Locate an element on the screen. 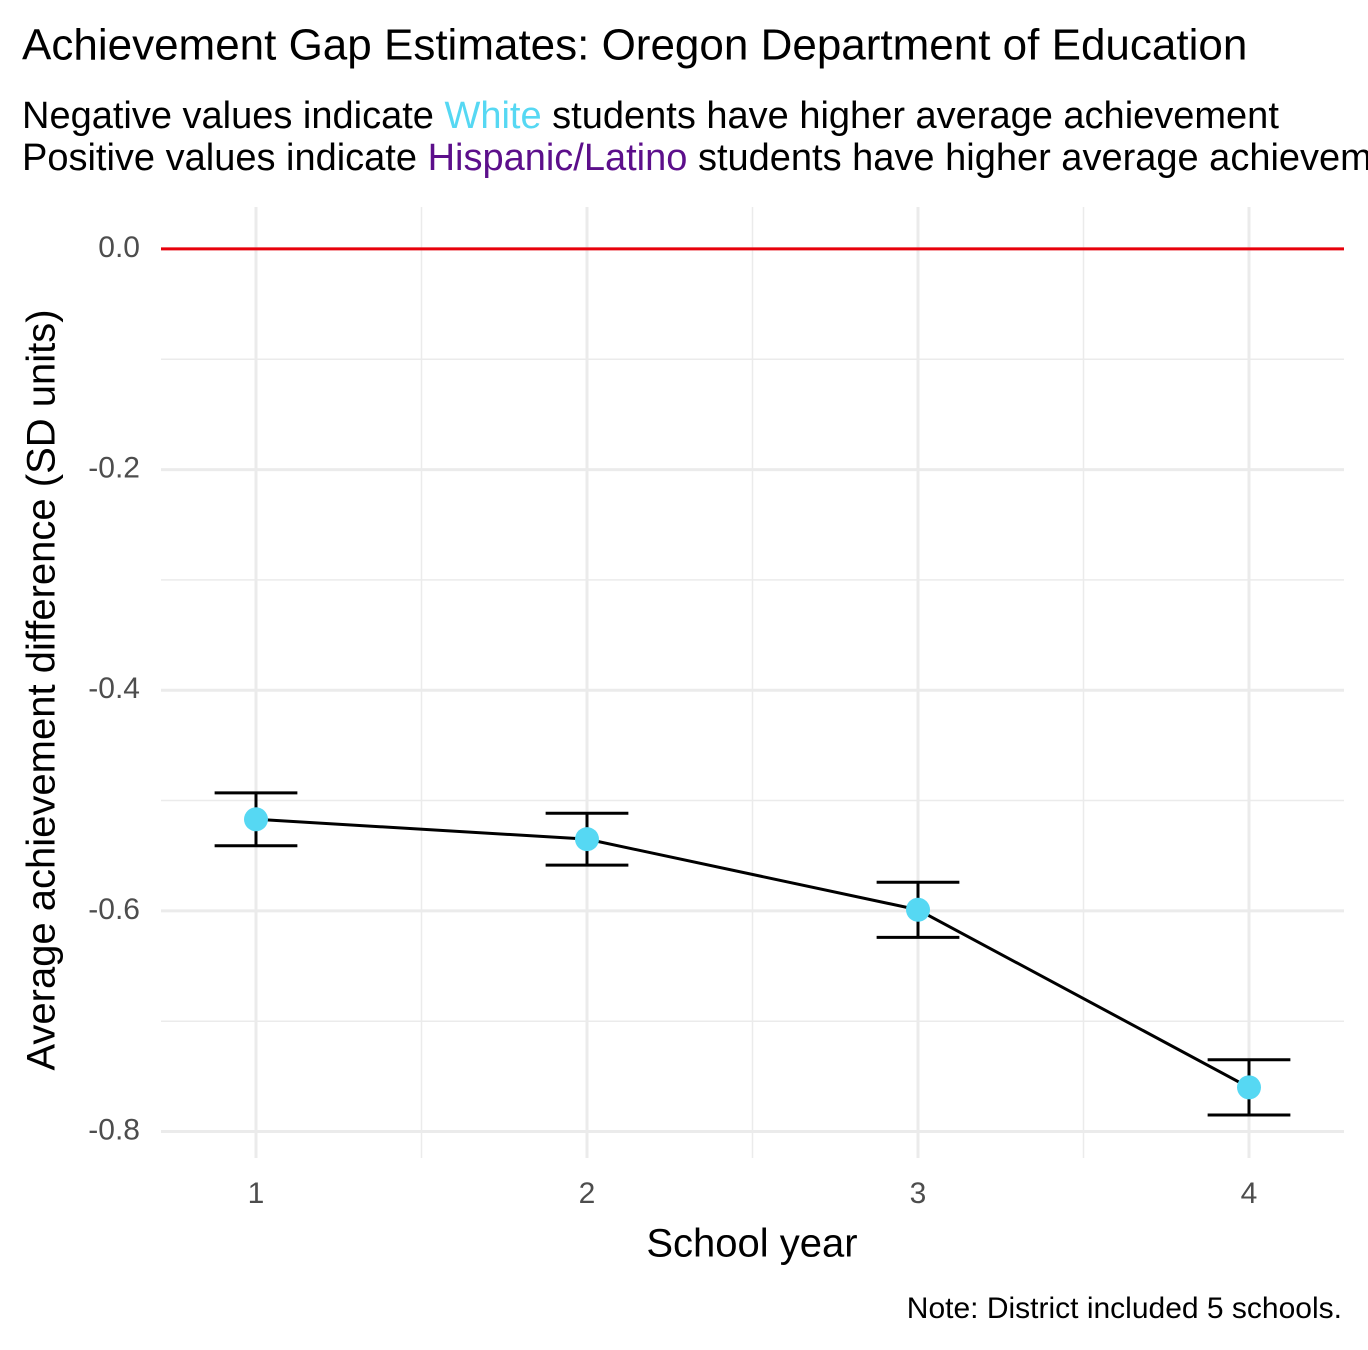 The width and height of the screenshot is (1368, 1350). x-tick-label: 2 is located at coordinates (587, 1193).